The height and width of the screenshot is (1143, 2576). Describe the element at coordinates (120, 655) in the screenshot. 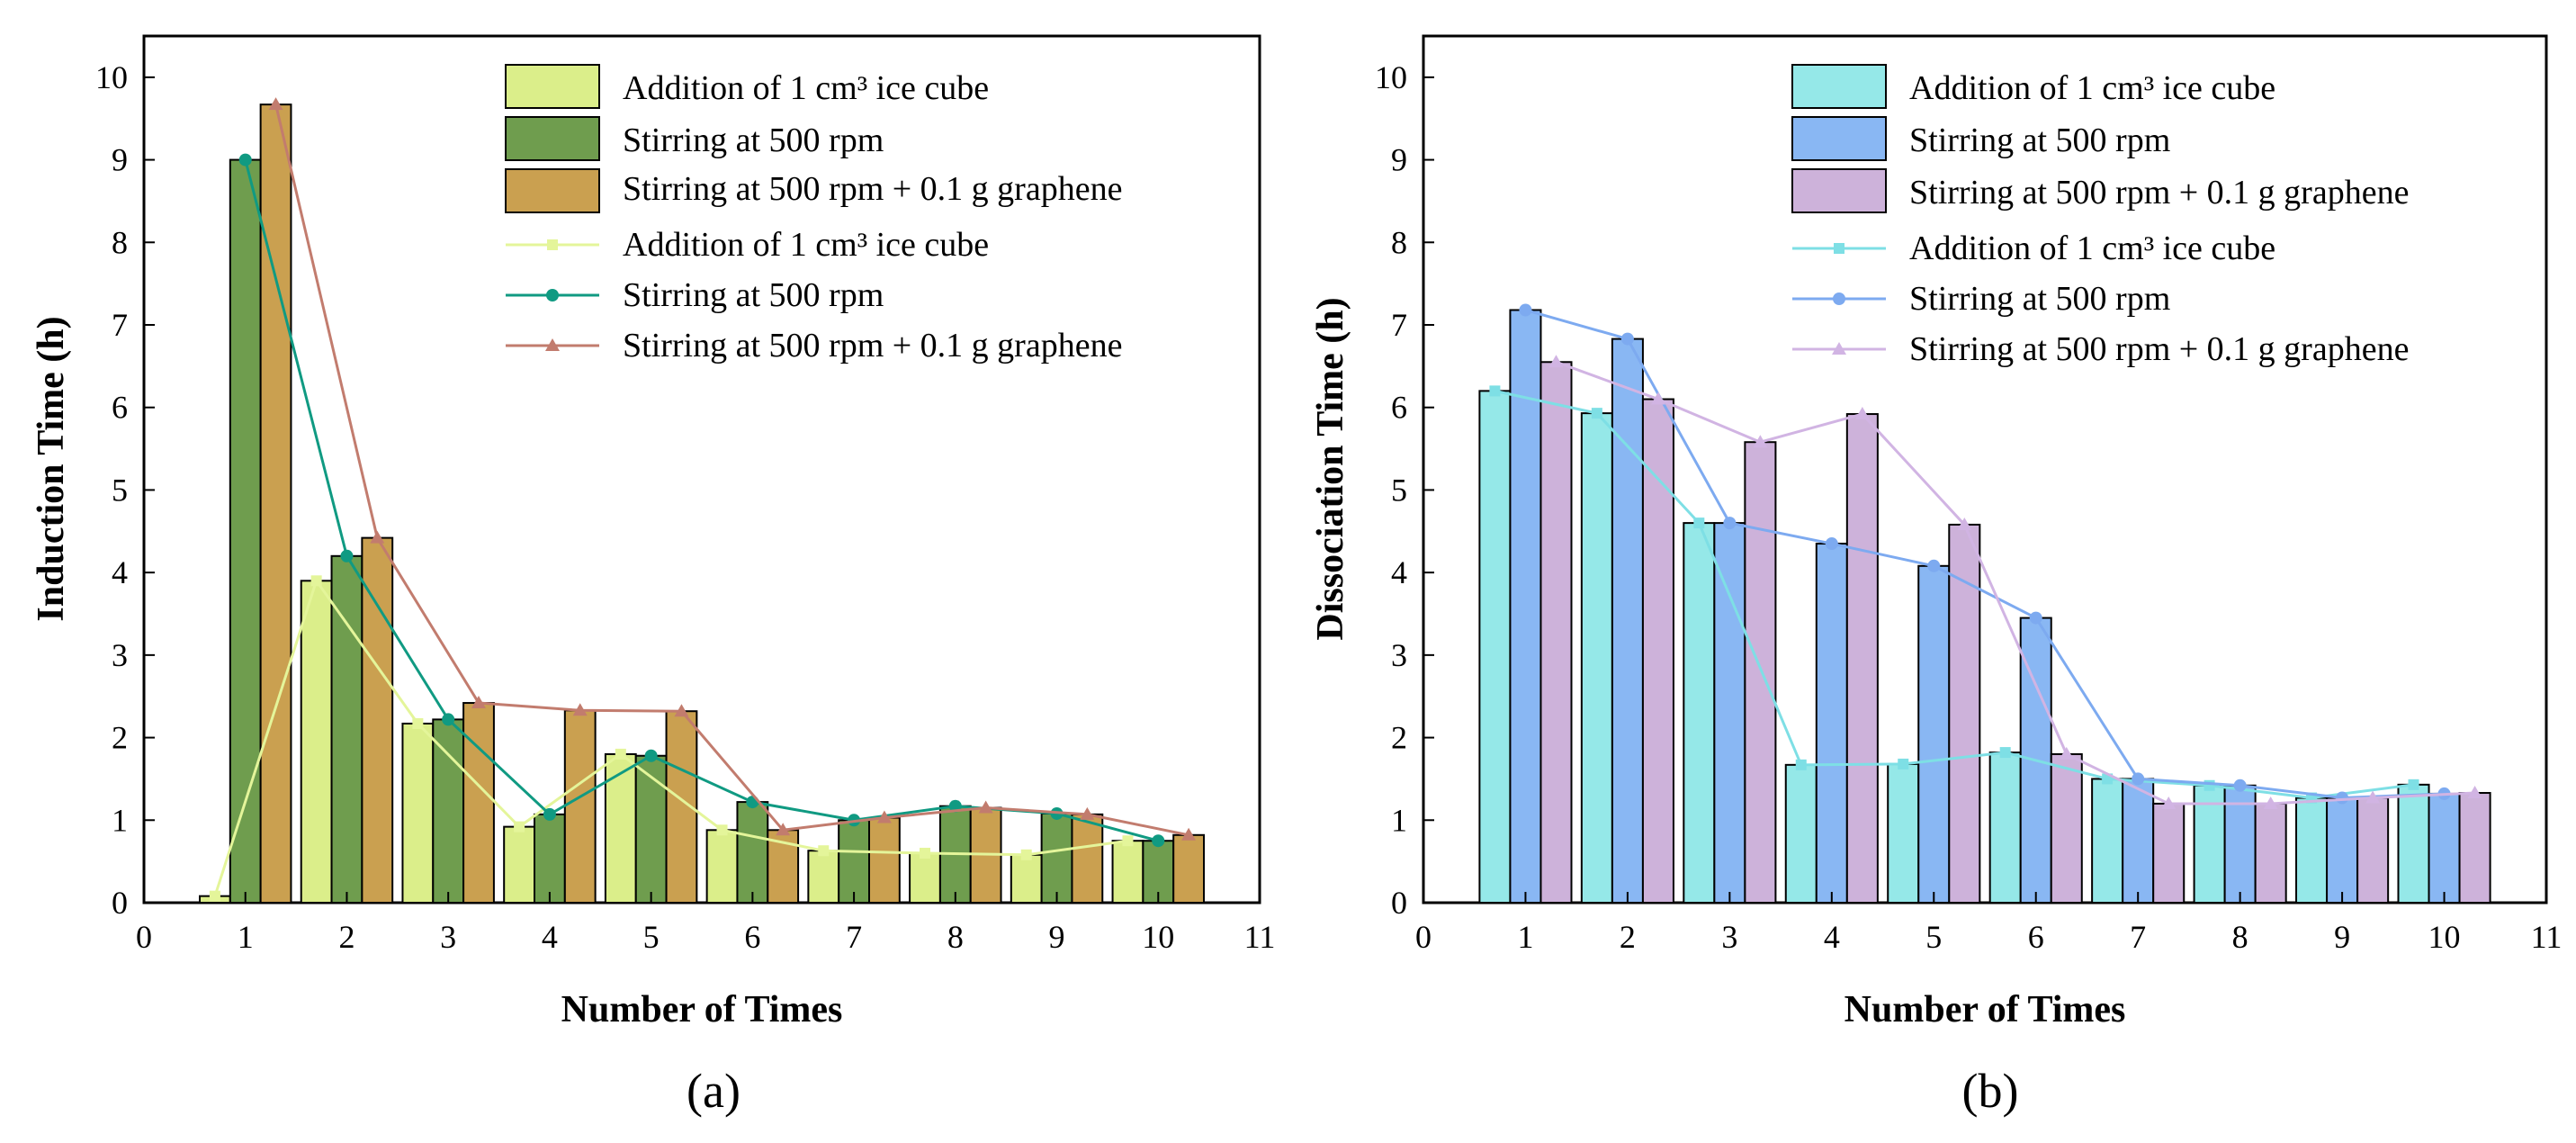

I see `panel-a-y-tick-label: 3` at that location.